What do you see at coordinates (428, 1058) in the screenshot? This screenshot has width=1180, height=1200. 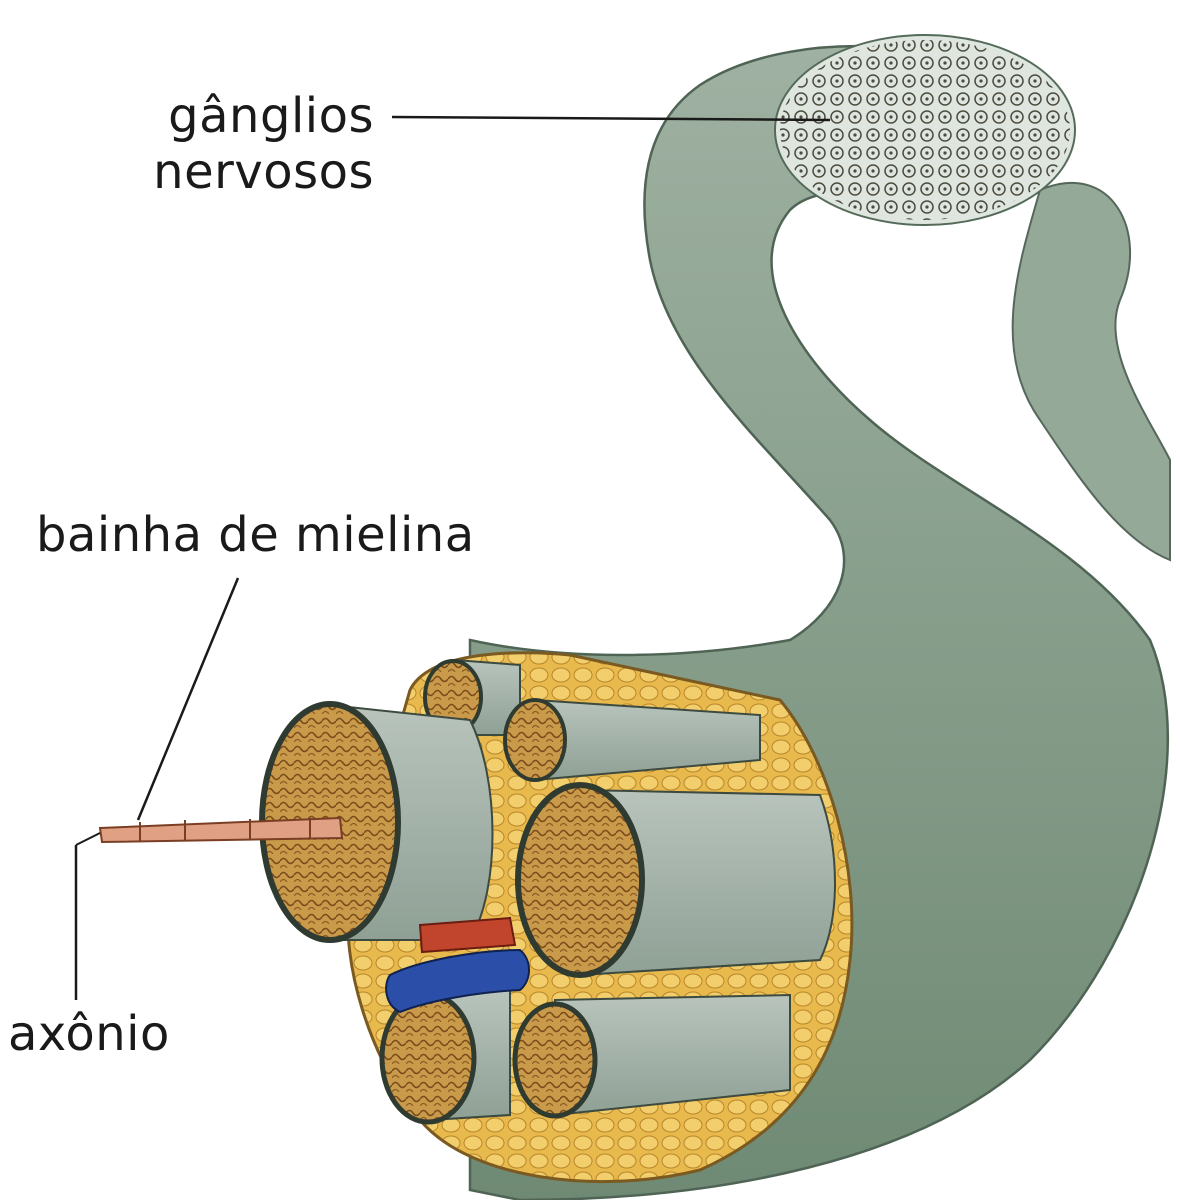 I see `fascicle-bottom-left` at bounding box center [428, 1058].